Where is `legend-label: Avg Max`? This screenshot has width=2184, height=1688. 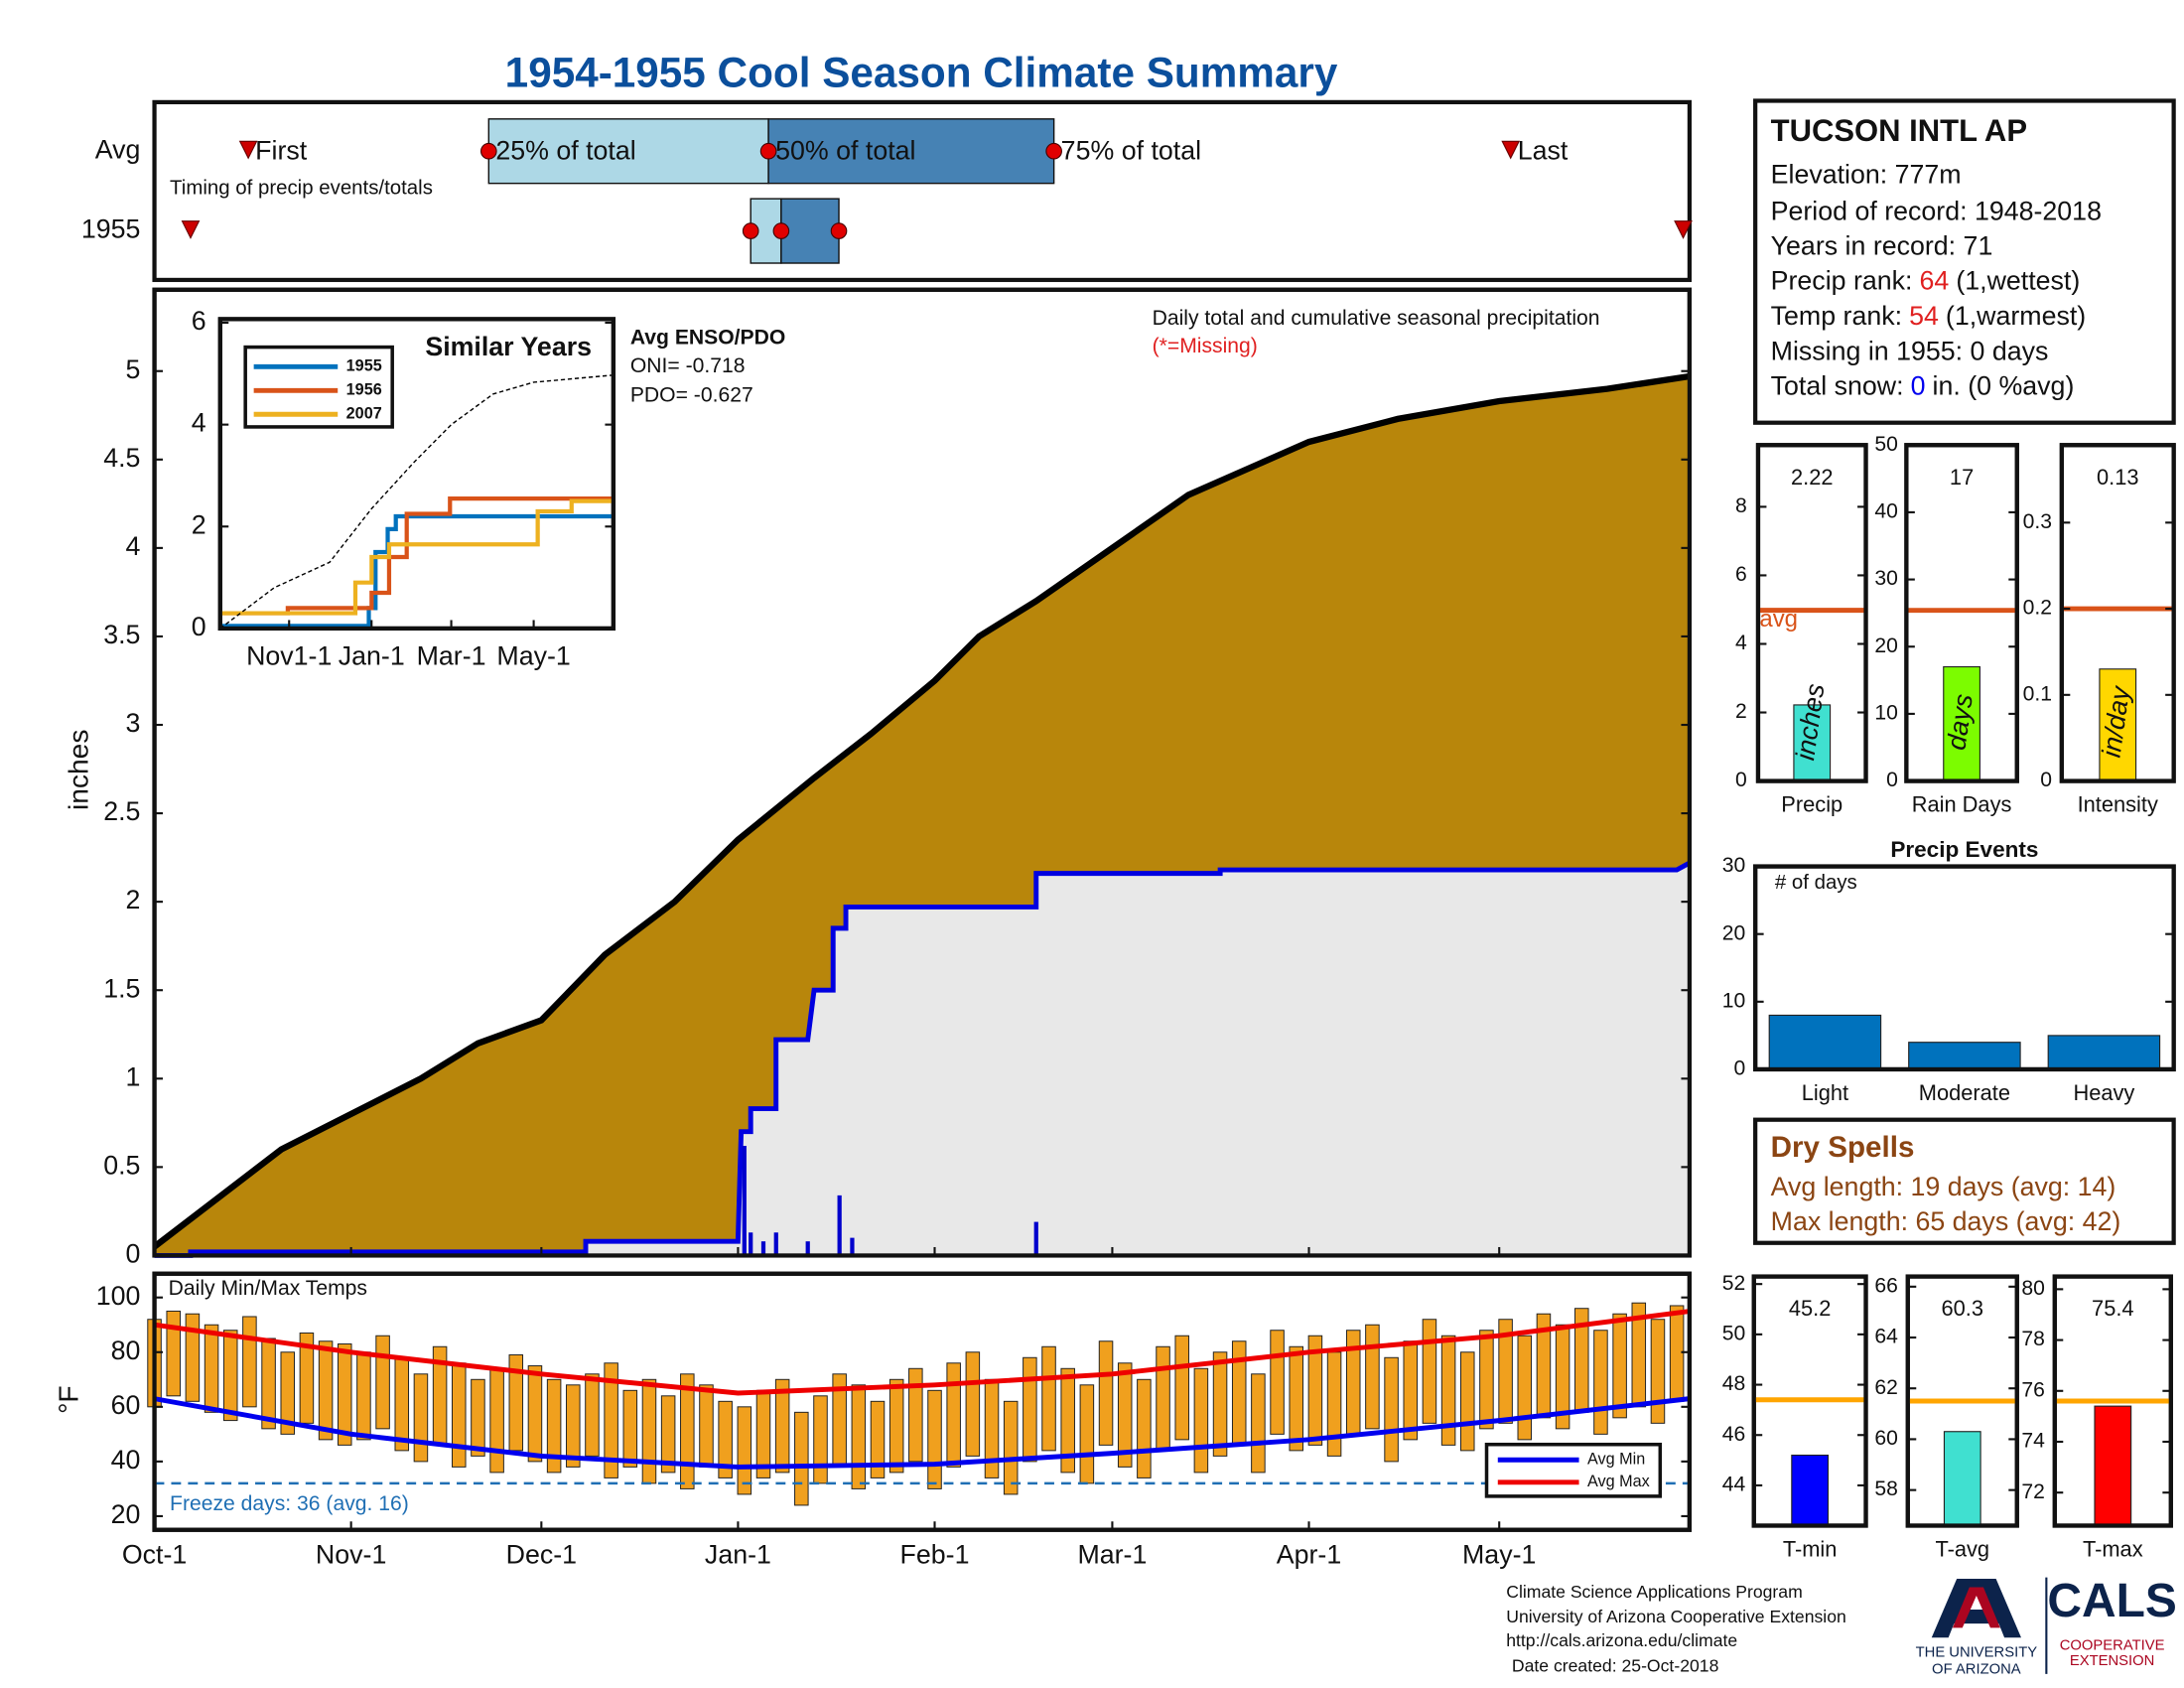
legend-label: Avg Max is located at coordinates (1618, 1481).